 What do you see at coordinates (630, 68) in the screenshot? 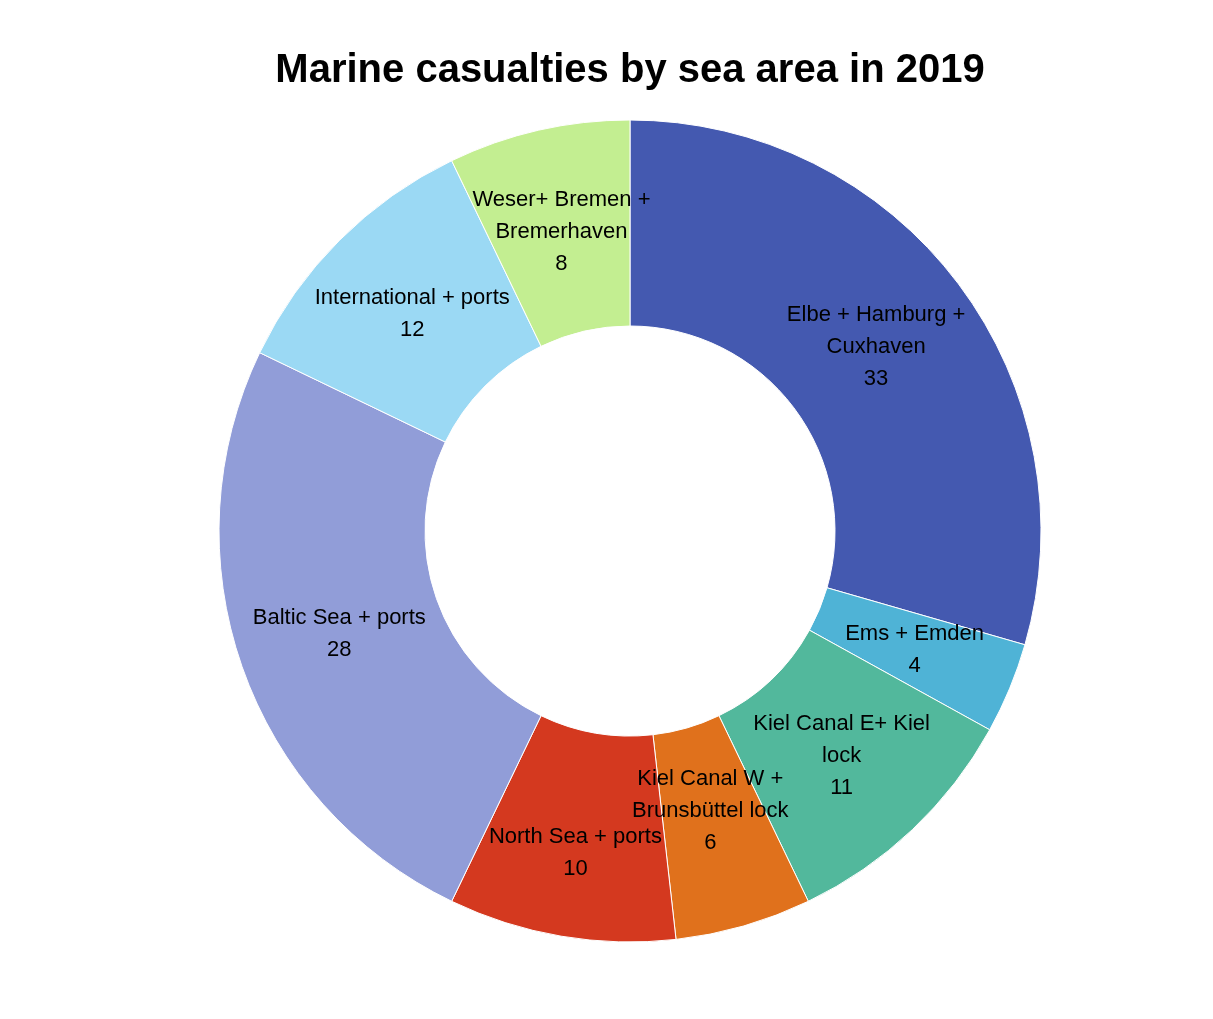
I see `chart-title: Marine casualties by sea area in 2019` at bounding box center [630, 68].